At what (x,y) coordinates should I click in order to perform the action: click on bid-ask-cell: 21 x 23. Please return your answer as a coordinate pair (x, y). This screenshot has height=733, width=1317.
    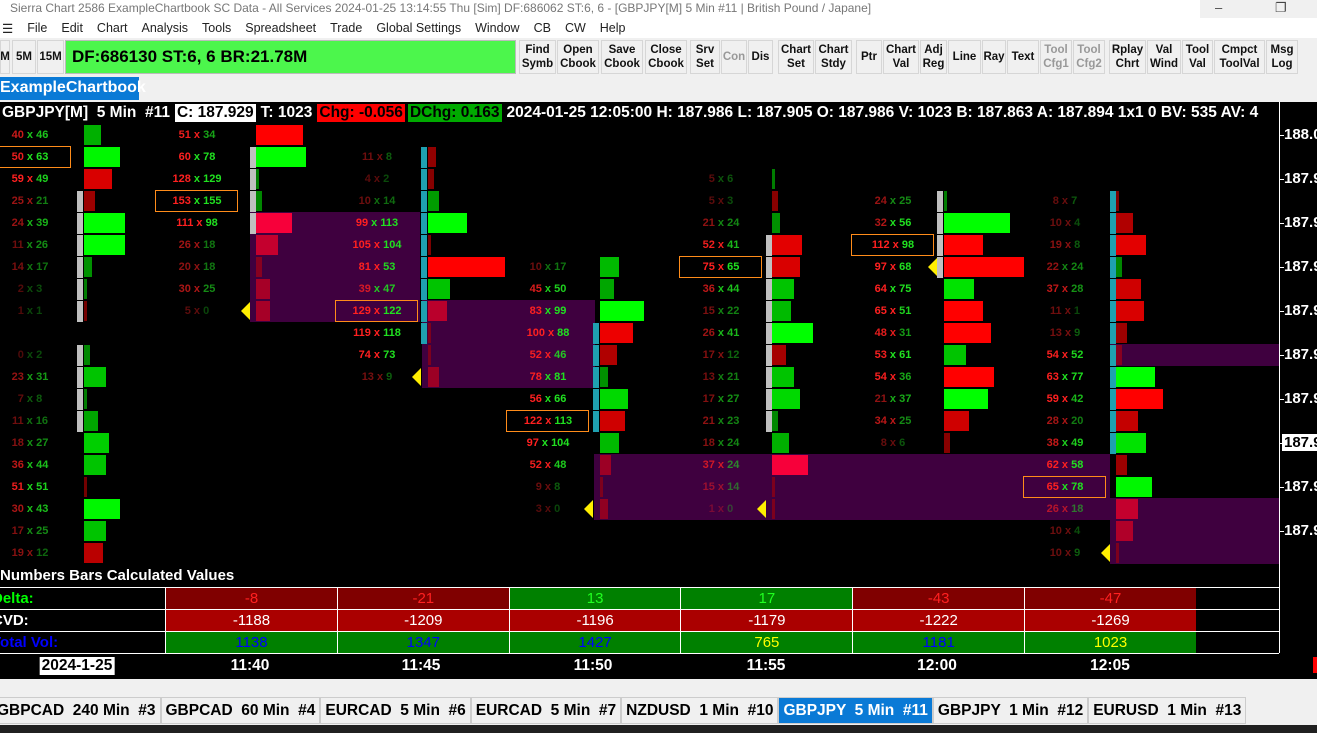
    Looking at the image, I should click on (721, 421).